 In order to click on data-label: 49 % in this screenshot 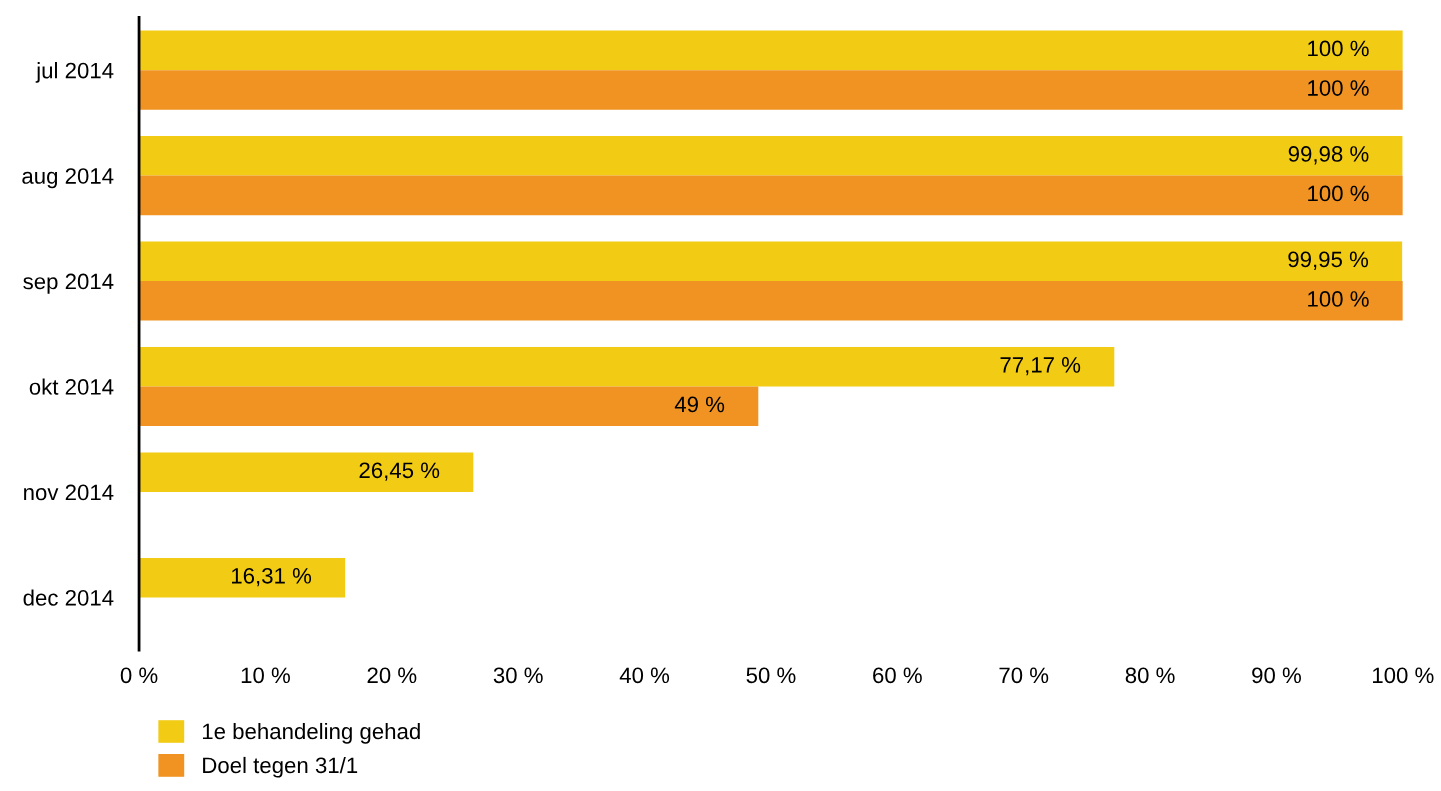, I will do `click(699, 404)`.